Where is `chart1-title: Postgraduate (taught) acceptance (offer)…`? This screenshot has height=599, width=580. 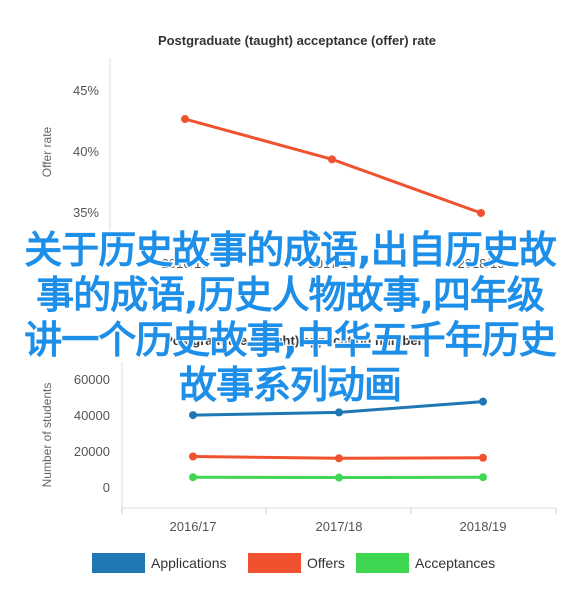
chart1-title: Postgraduate (taught) acceptance (offer)… is located at coordinates (297, 40).